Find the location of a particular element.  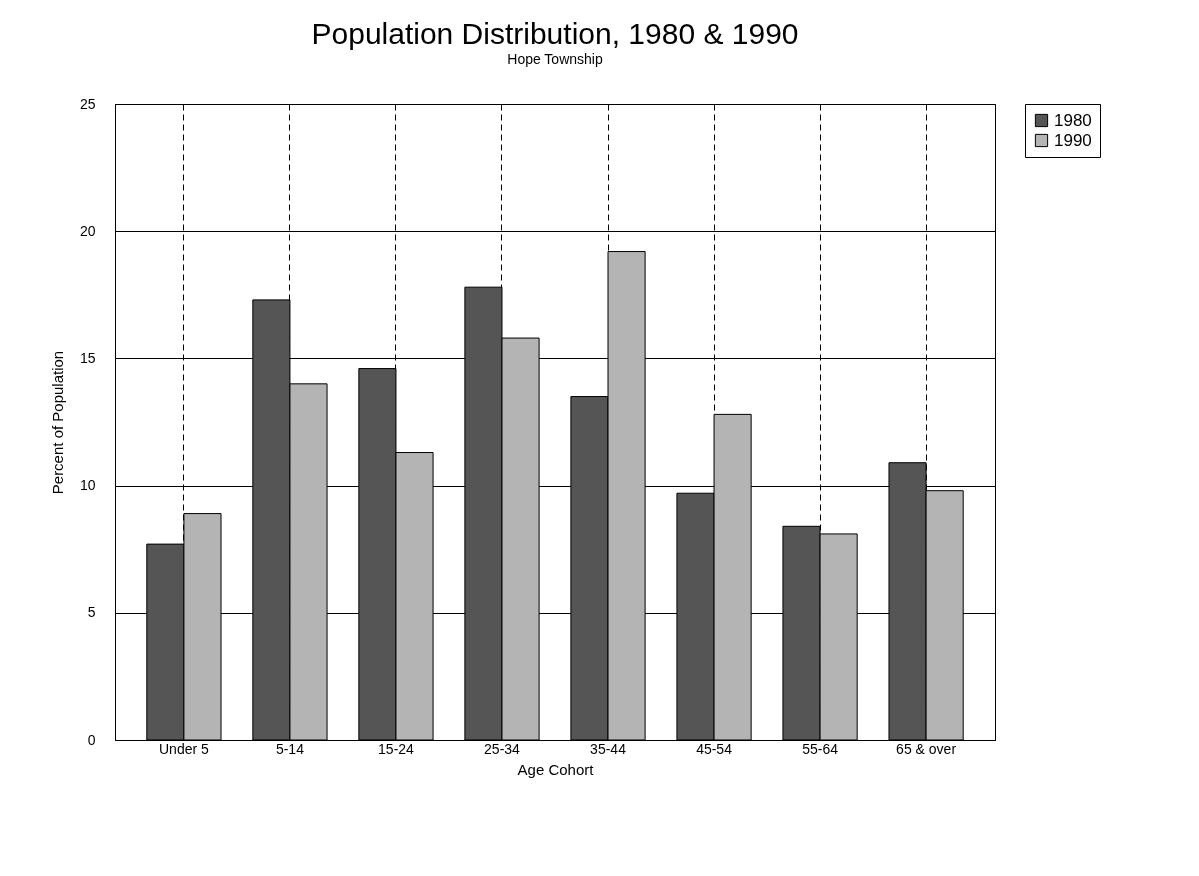

y-tick-label: 20 is located at coordinates (87, 230).